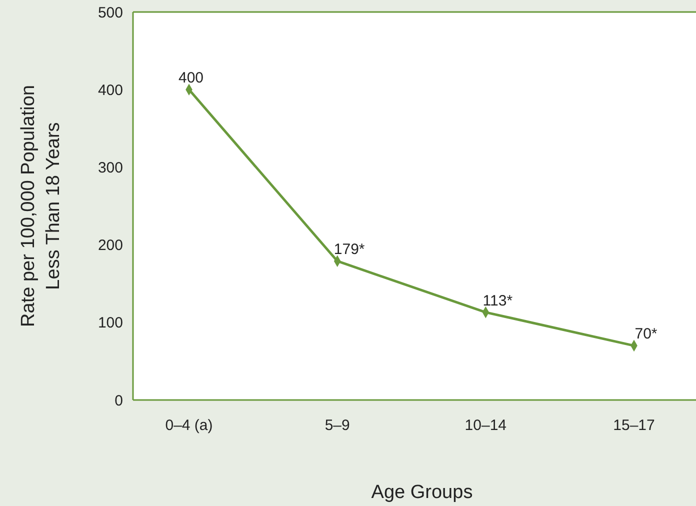 This screenshot has height=506, width=696. What do you see at coordinates (337, 425) in the screenshot?
I see `x-tick-label: 5–9` at bounding box center [337, 425].